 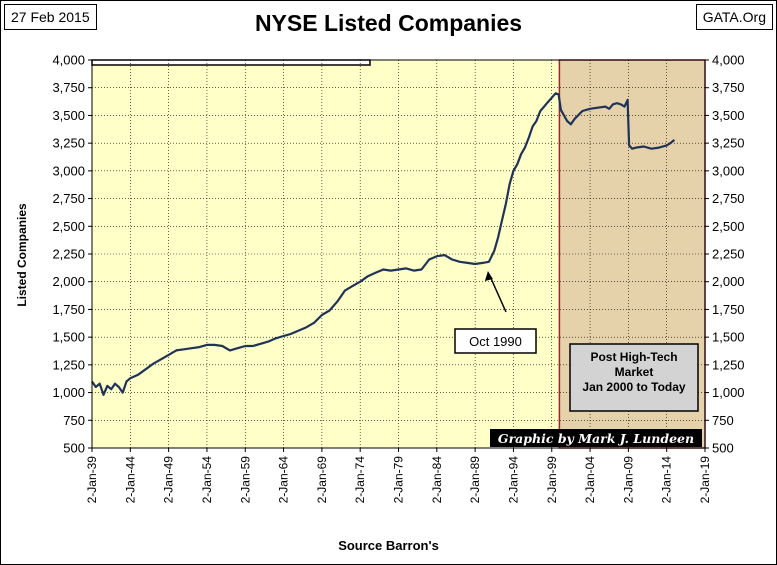 I want to click on y-tick-label-right: 1,750, so click(x=728, y=309).